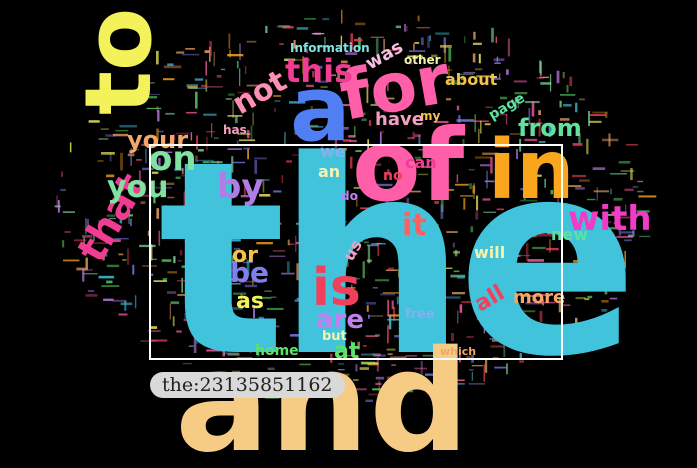  Describe the element at coordinates (235, 130) in the screenshot. I see `word-has: has` at that location.